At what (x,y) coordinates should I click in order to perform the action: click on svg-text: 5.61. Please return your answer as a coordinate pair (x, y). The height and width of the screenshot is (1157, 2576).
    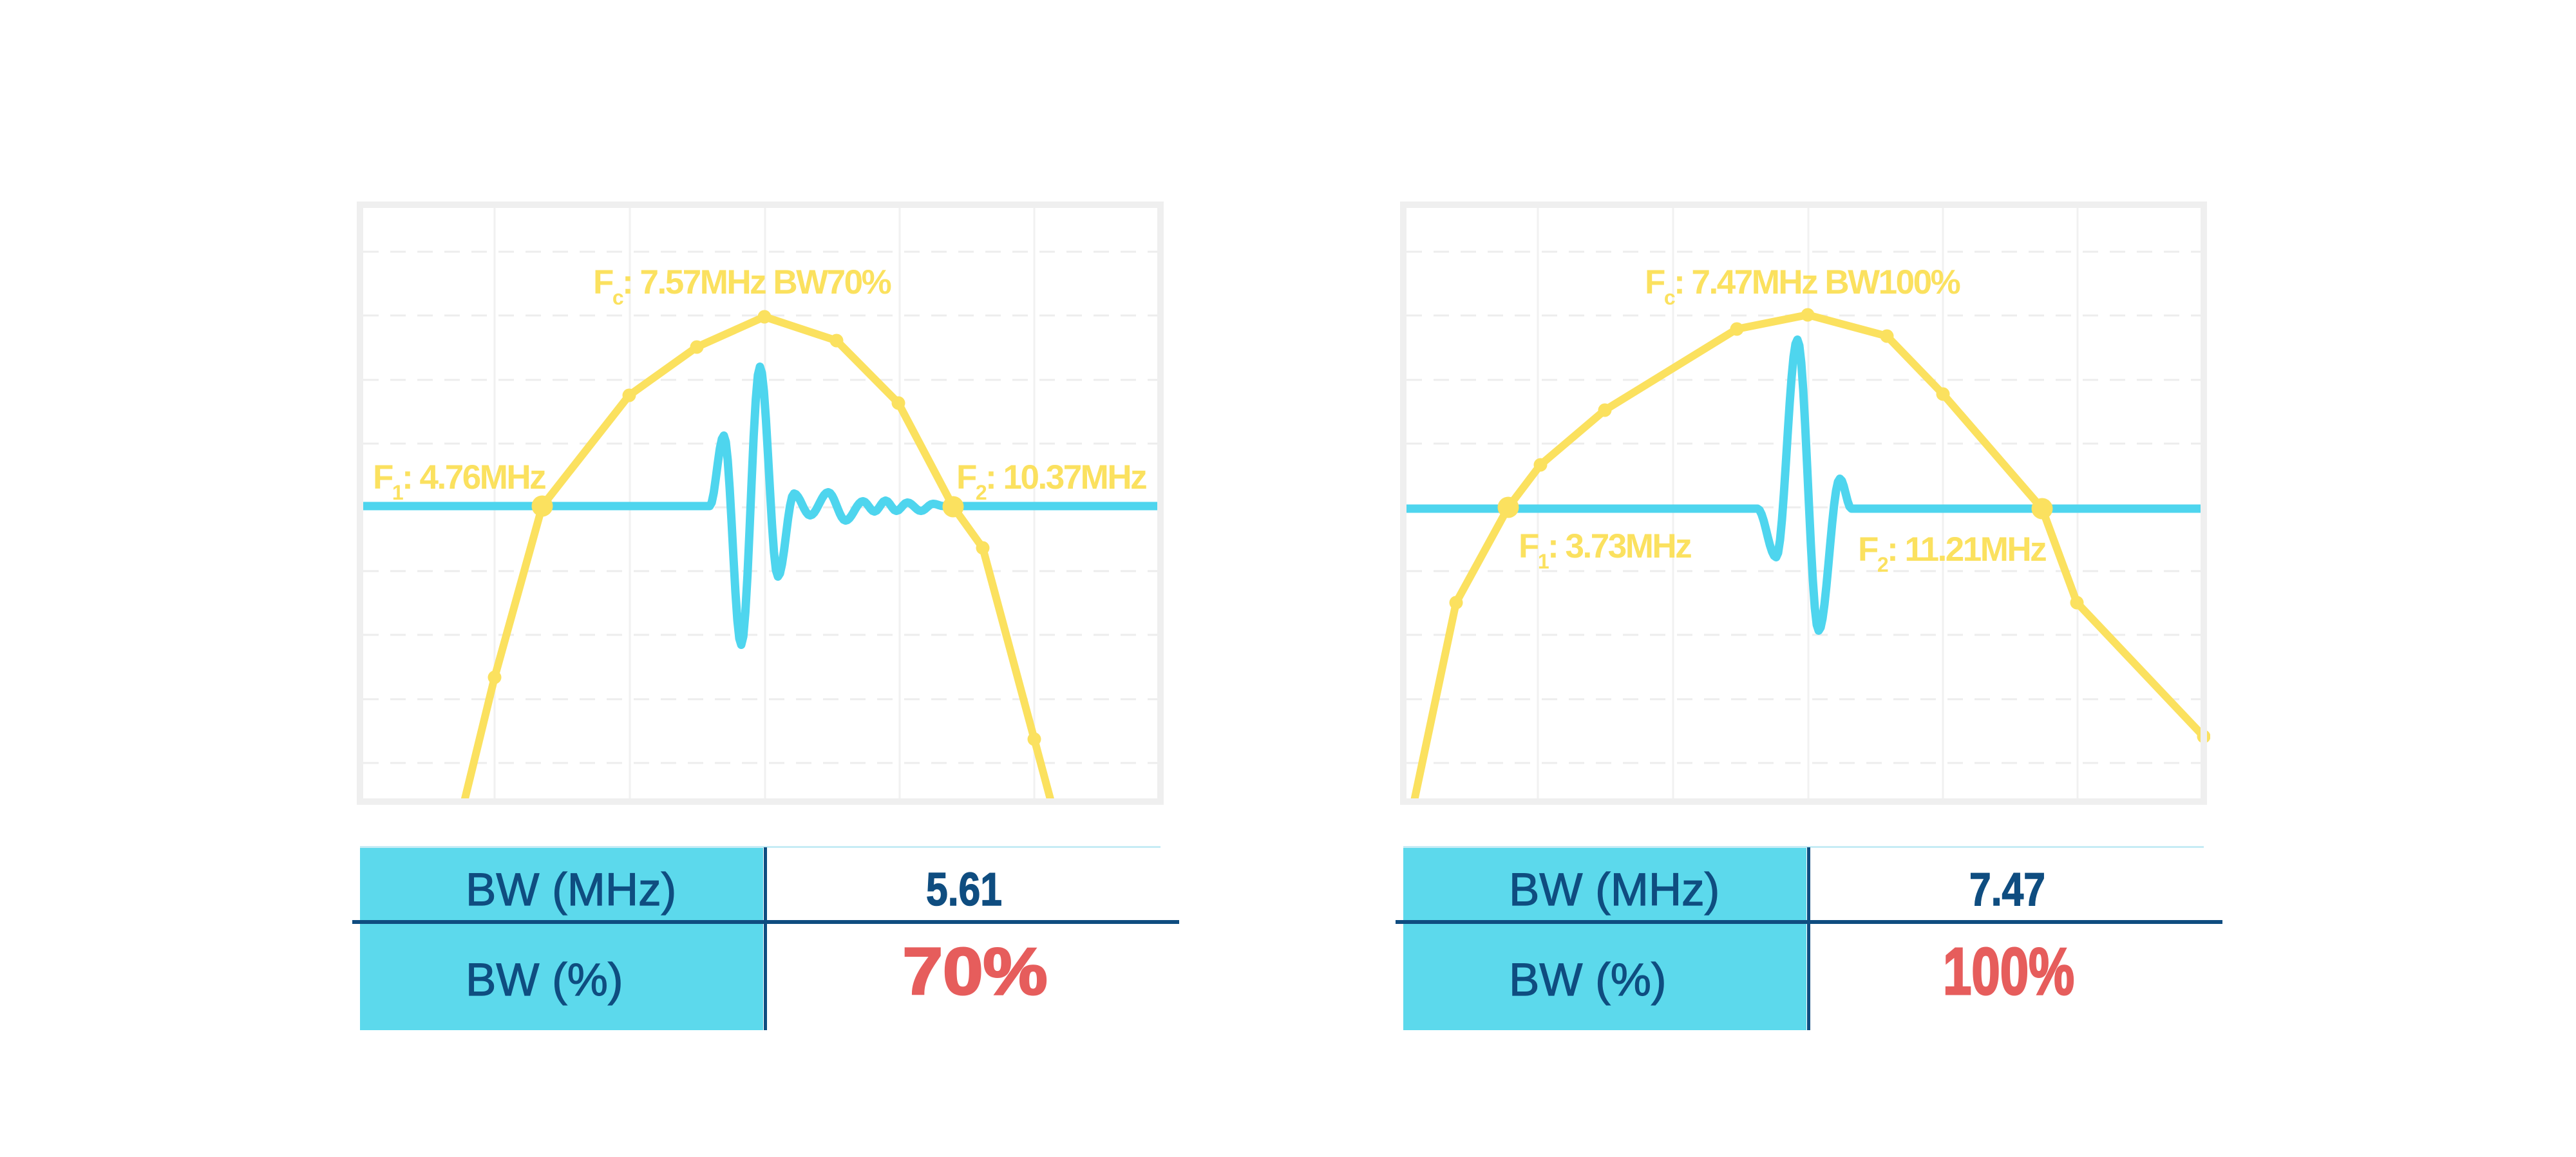
    Looking at the image, I should click on (964, 890).